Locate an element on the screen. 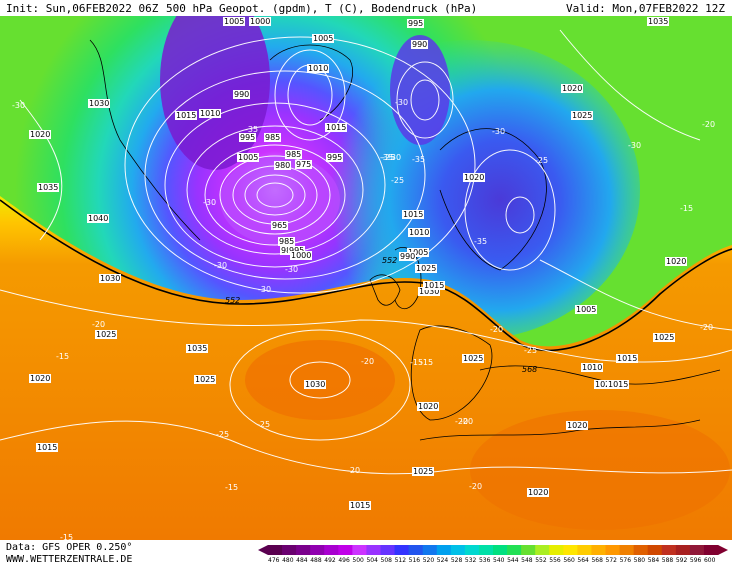  pressure-label: 965 is located at coordinates (279, 225).